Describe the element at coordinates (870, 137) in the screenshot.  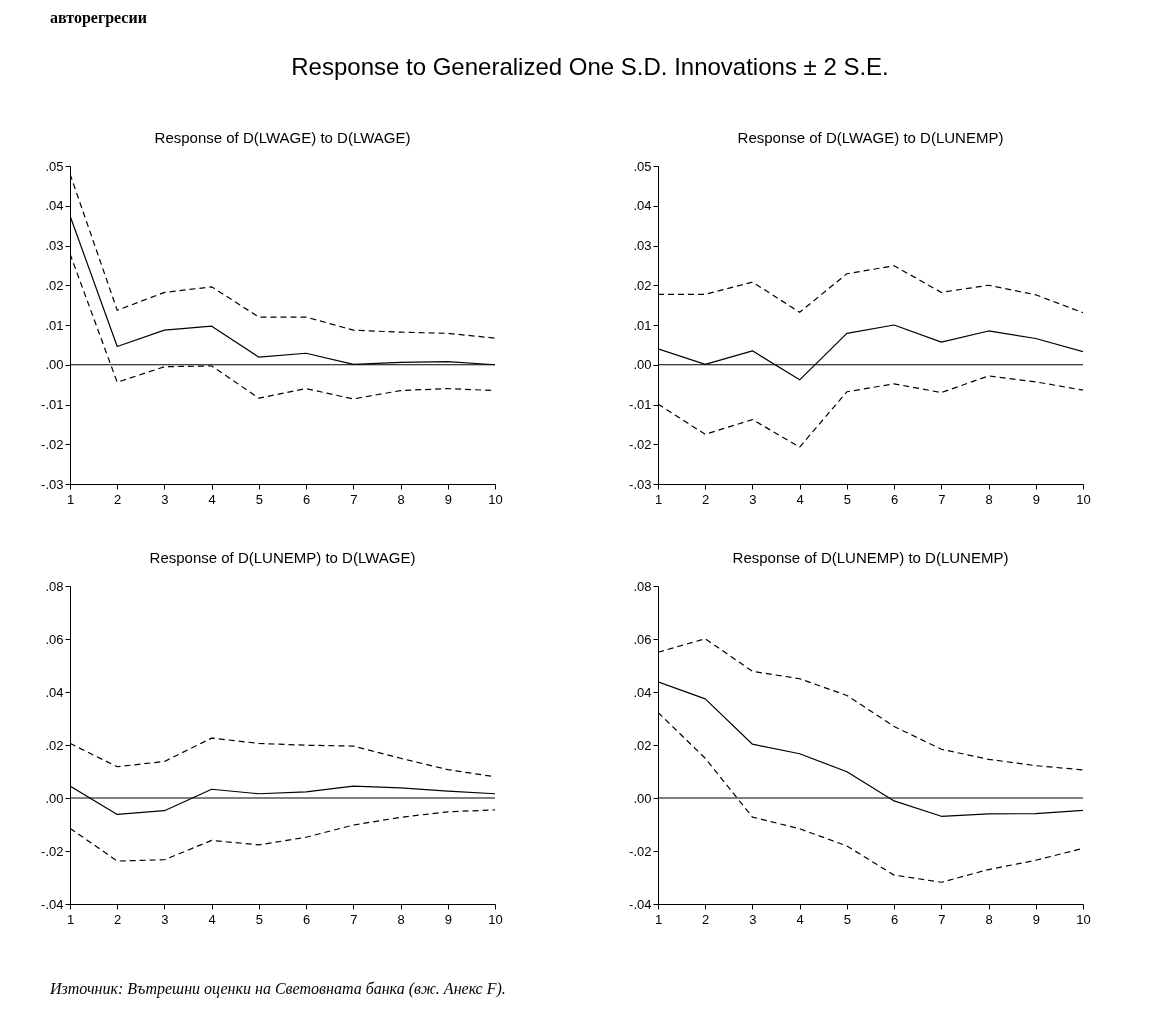
I see `chart-title: Response of D(LWAGE) to D(LUNEMP)` at that location.